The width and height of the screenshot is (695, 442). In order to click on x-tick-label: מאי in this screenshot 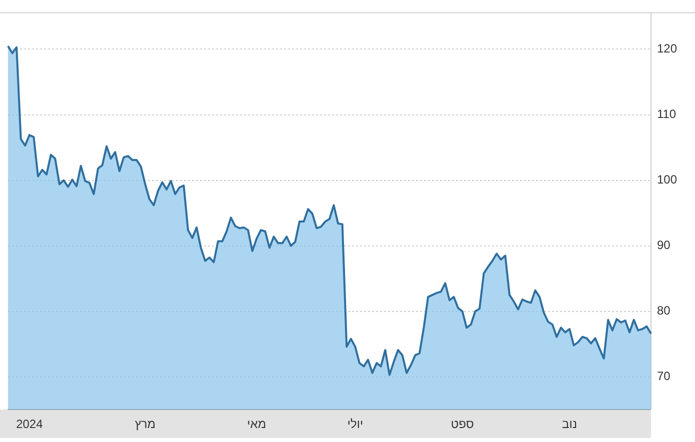, I will do `click(256, 424)`.